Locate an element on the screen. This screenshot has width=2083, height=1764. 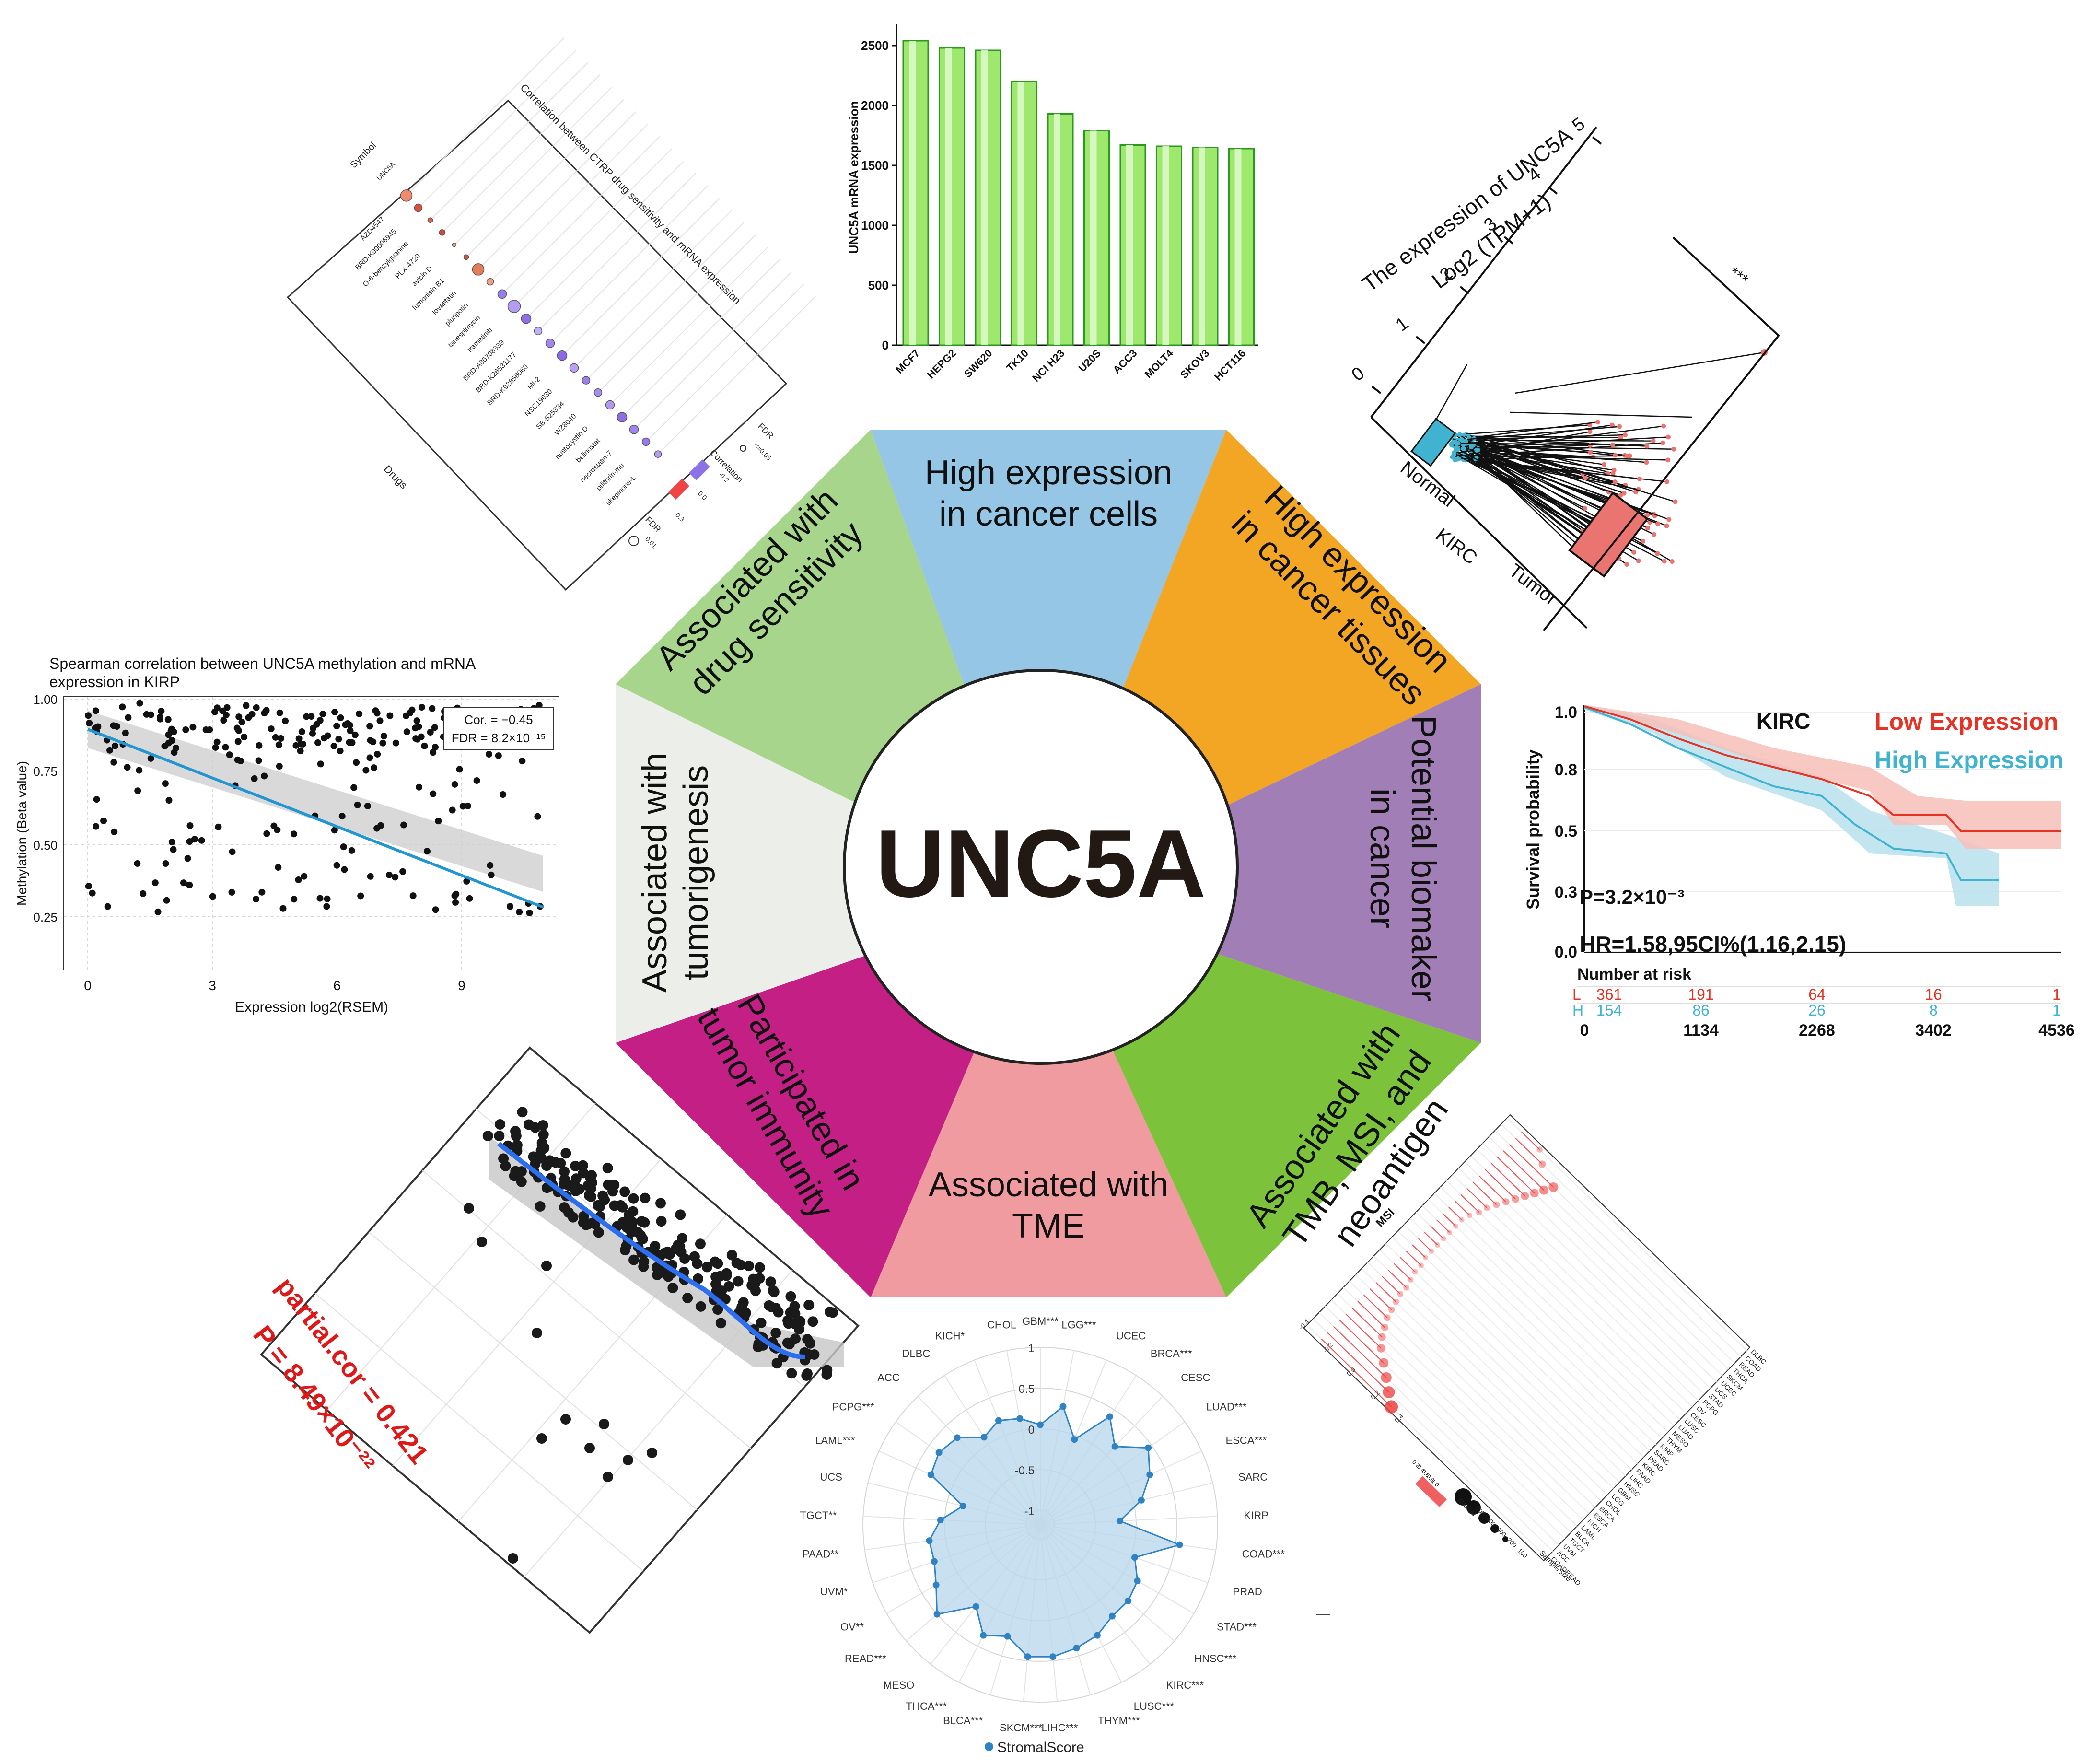
scatter-ytick: 0.75 is located at coordinates (45, 771).